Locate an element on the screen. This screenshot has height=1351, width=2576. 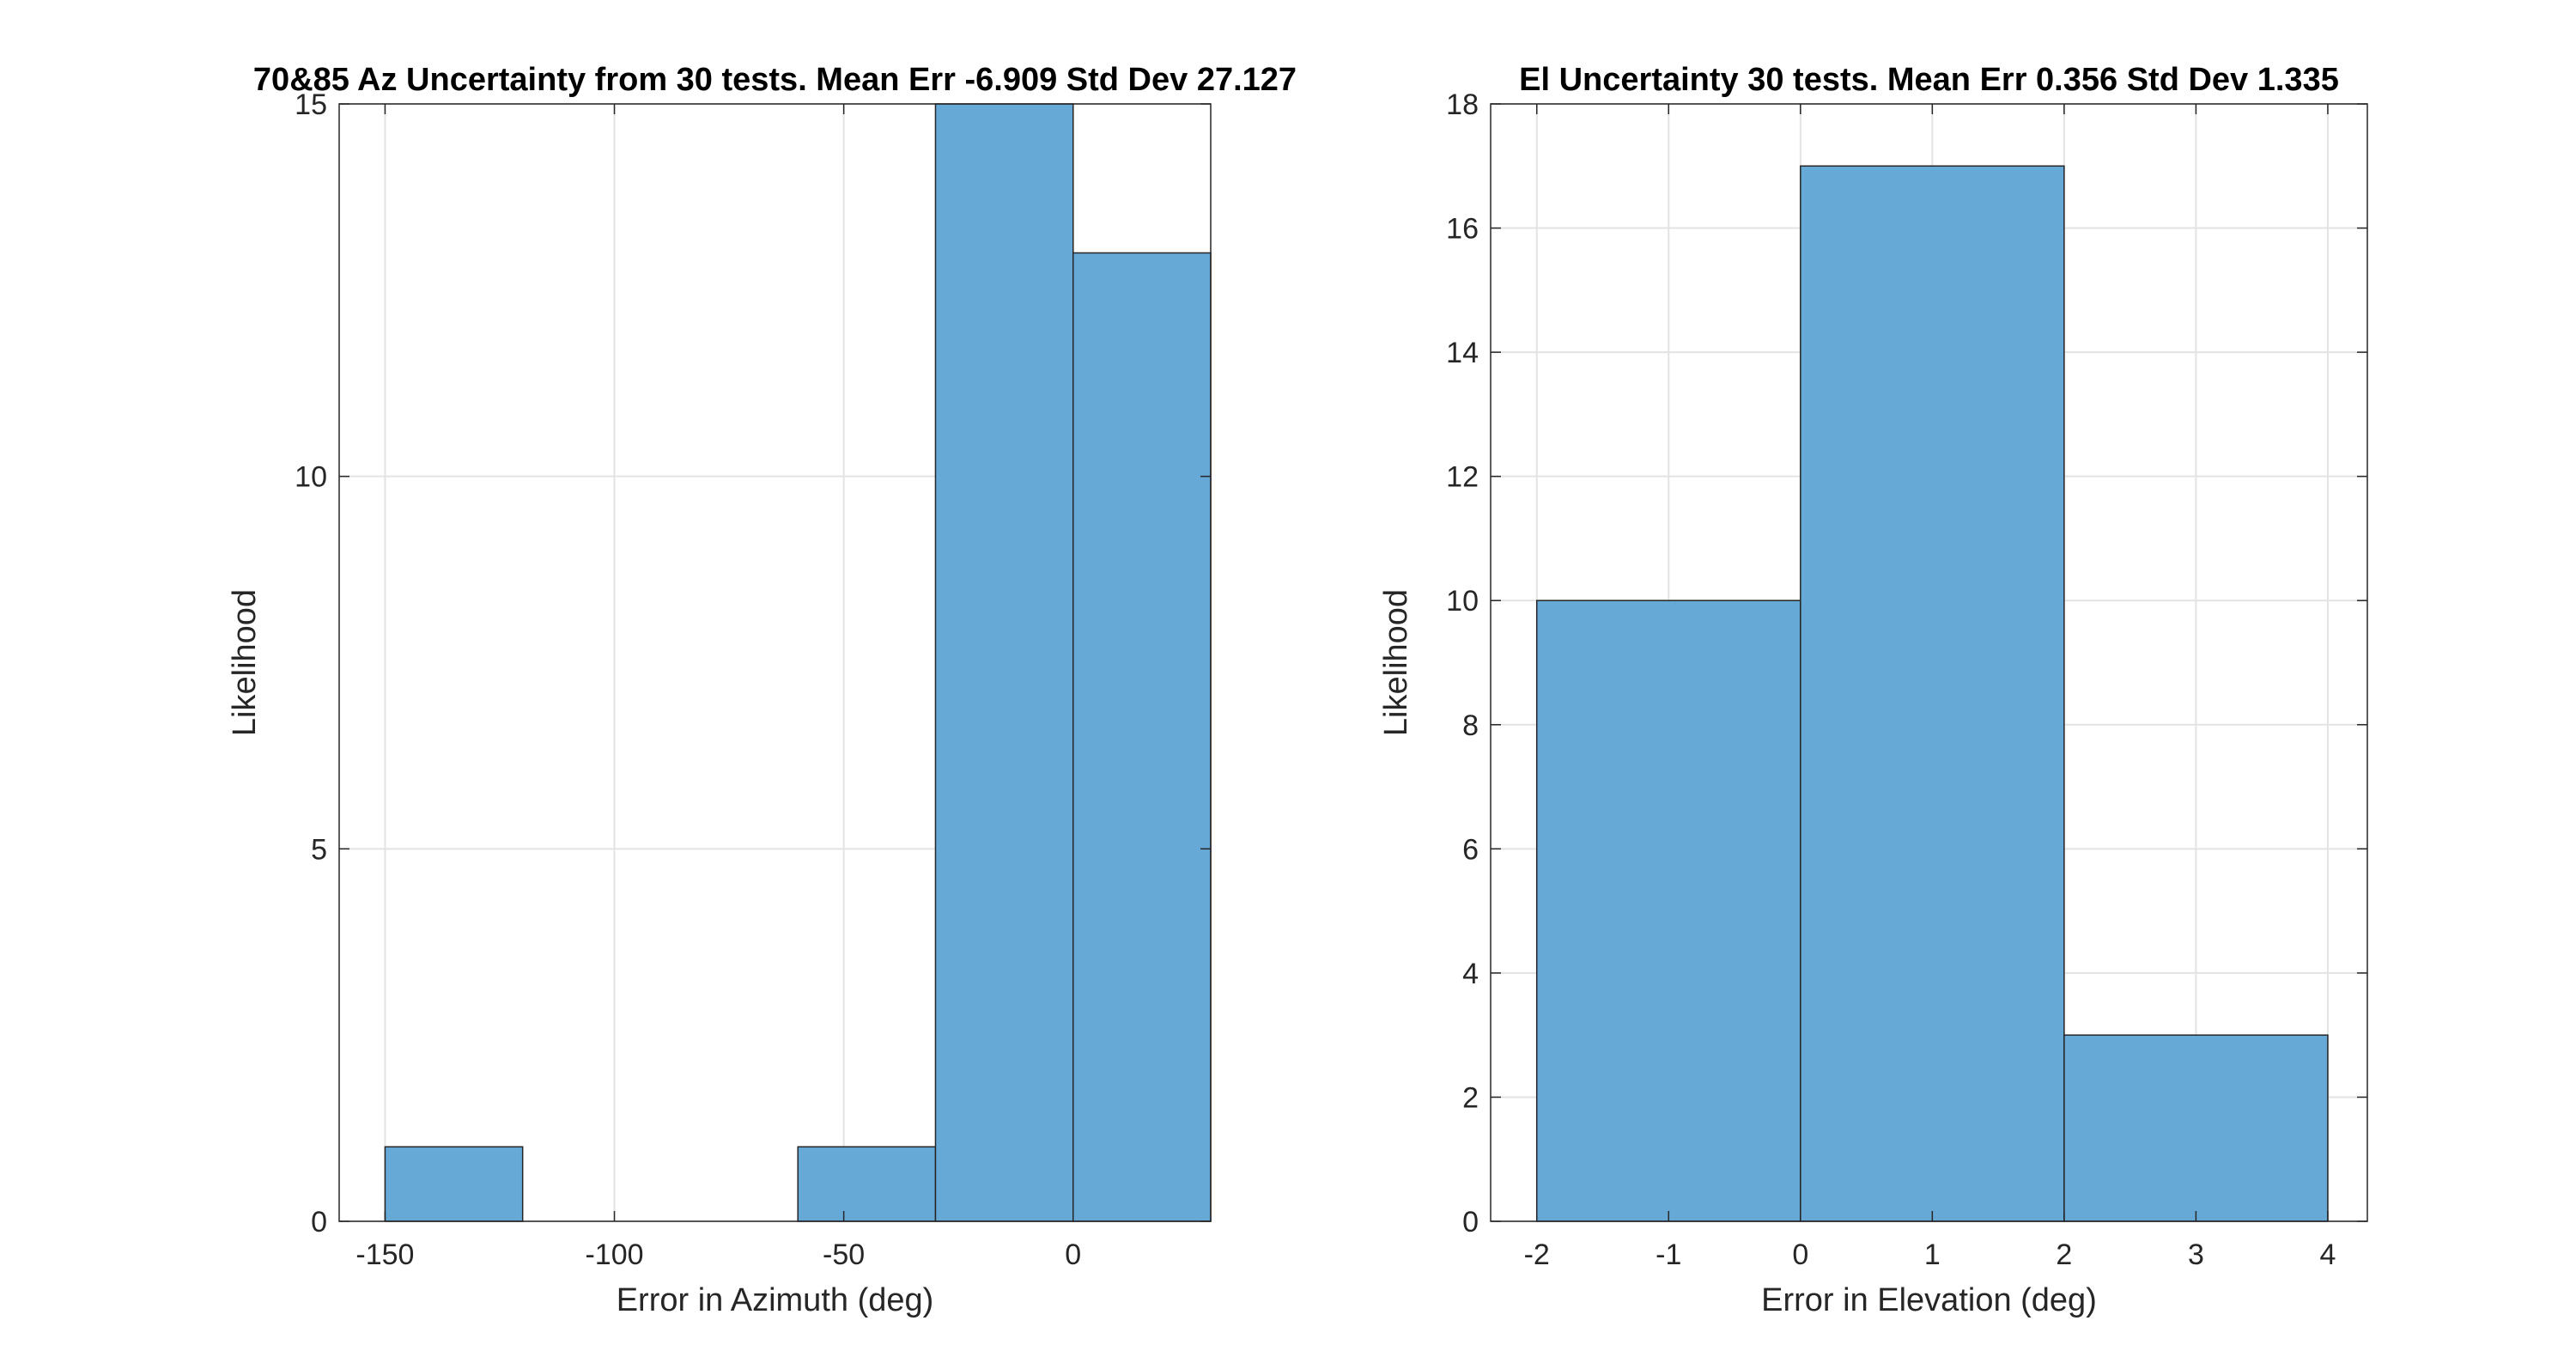
x-tick-label: -1 is located at coordinates (1668, 1254).